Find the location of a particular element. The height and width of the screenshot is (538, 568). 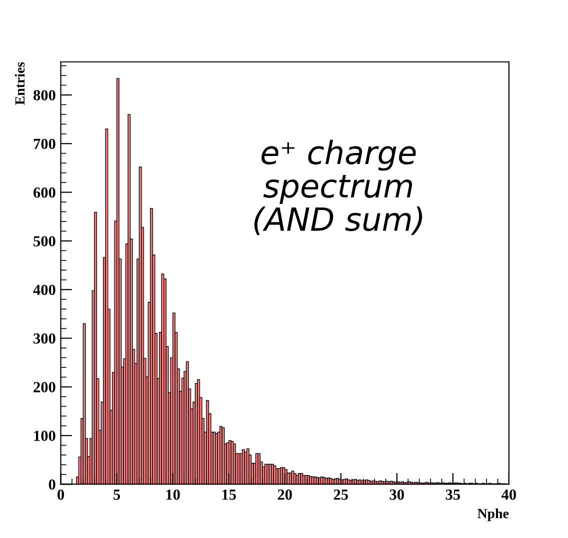

y-tick-label: 200 is located at coordinates (45, 387).